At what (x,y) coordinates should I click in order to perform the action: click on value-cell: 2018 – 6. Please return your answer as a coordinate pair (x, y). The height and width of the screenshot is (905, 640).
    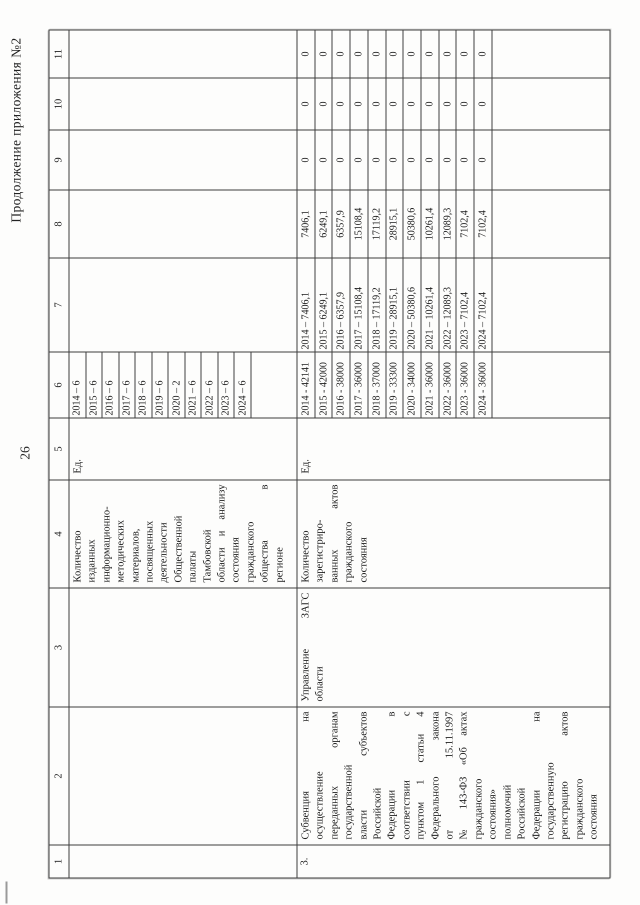
    Looking at the image, I should click on (143, 384).